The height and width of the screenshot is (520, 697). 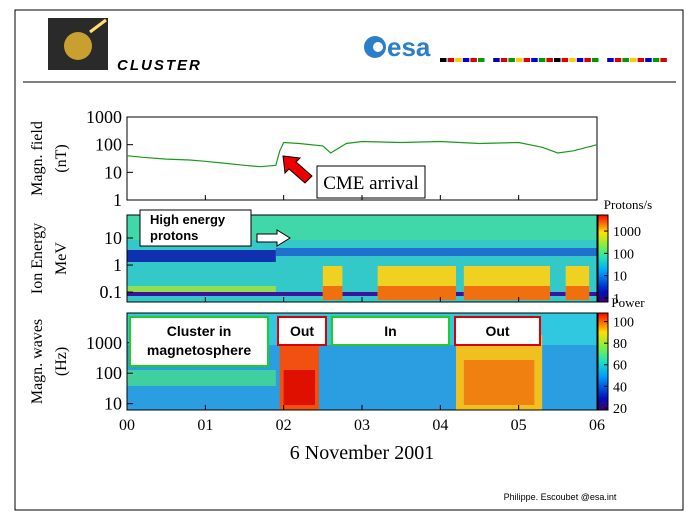 I want to click on y-axis-label: Magn. field, so click(x=37, y=158).